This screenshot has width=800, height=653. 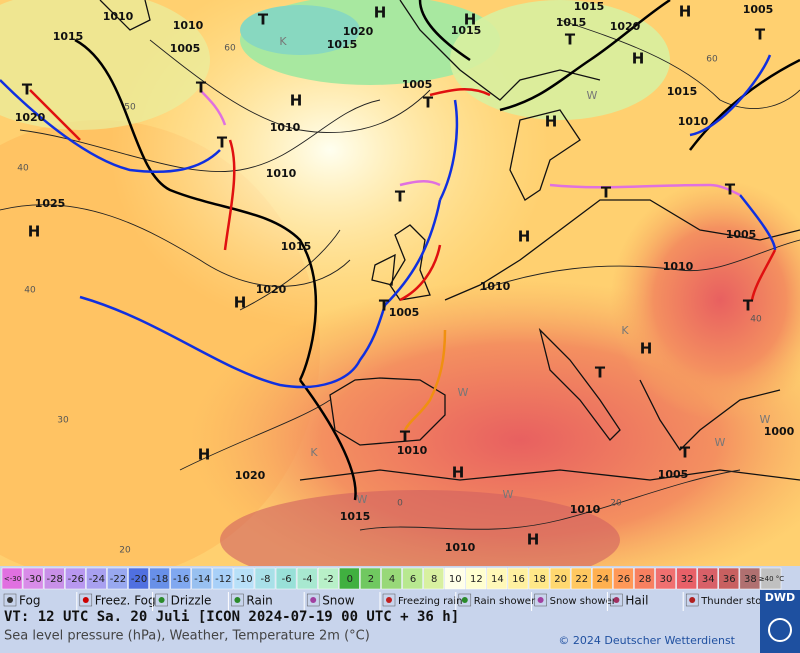 What do you see at coordinates (97, 579) in the screenshot?
I see `scale-label: -24` at bounding box center [97, 579].